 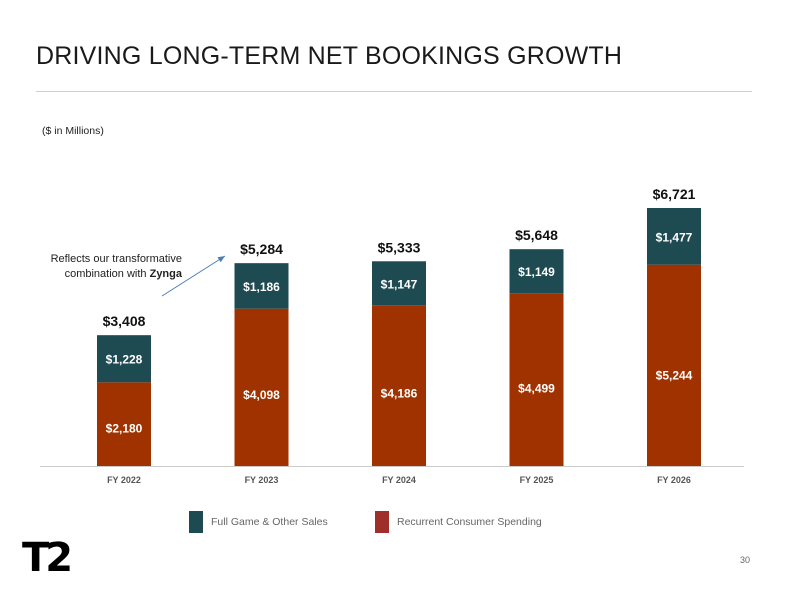 What do you see at coordinates (537, 480) in the screenshot?
I see `x-tick-label: FY 2025` at bounding box center [537, 480].